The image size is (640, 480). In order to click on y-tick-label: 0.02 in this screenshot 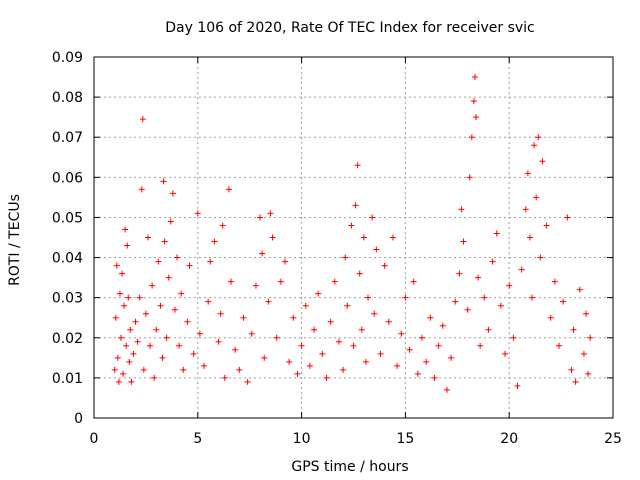, I will do `click(67, 339)`.